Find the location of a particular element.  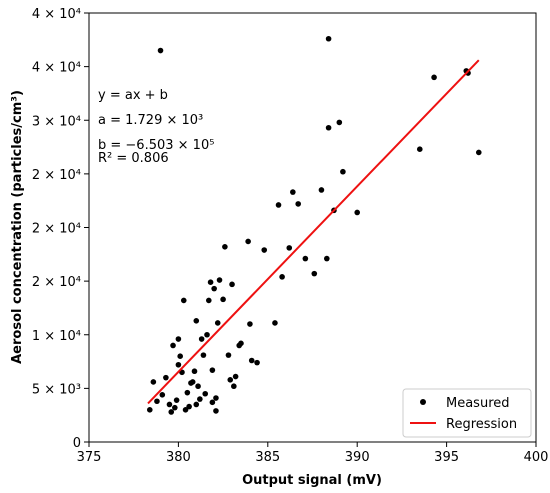

coefficient-b: b = −6.503 × 10⁵ is located at coordinates (156, 145).